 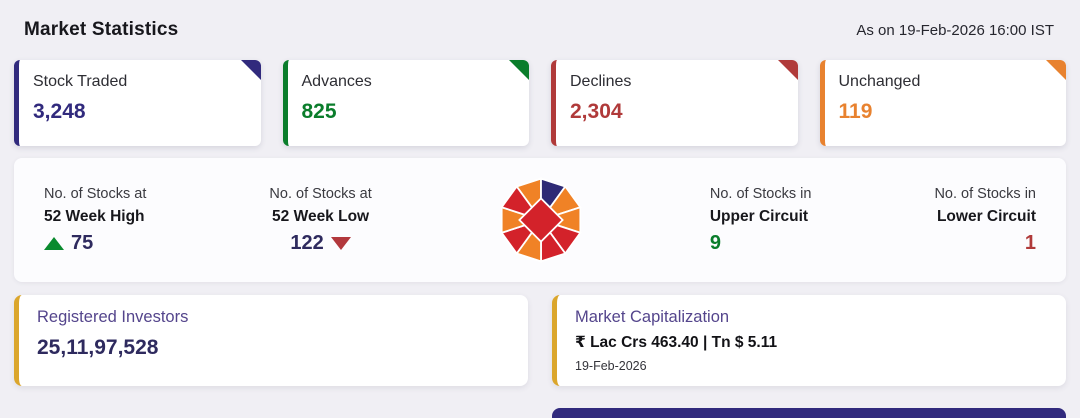 I want to click on stat-52-week-high: No. of Stocks at 52 Week High 75, so click(x=95, y=220).